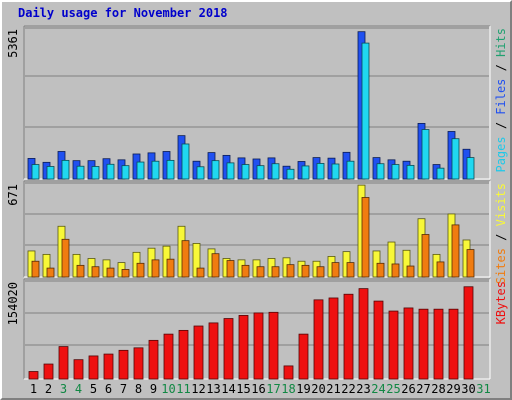 The height and width of the screenshot is (400, 512). What do you see at coordinates (483, 389) in the screenshot?
I see `x-tick-label: 31` at bounding box center [483, 389].